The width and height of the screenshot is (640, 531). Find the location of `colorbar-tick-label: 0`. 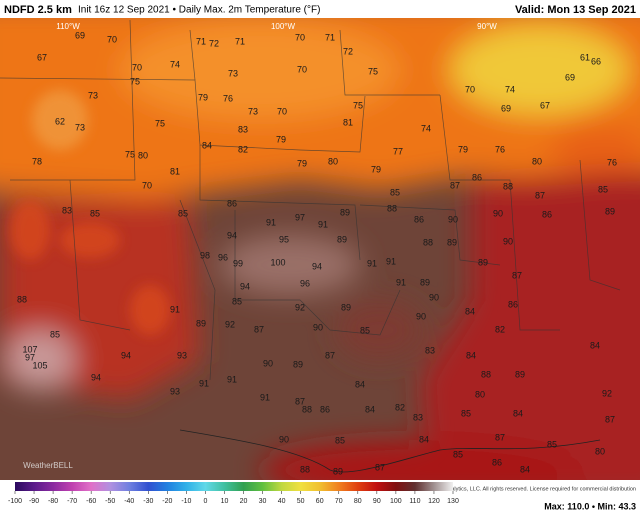

colorbar-tick-label: 0 is located at coordinates (205, 501).